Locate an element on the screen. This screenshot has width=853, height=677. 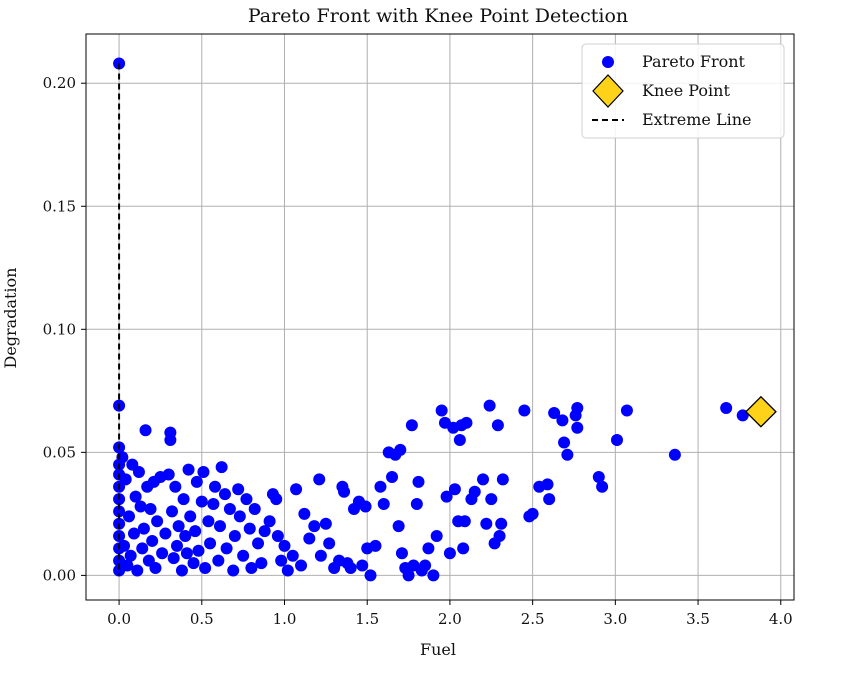
x-tick-label: 2.5 is located at coordinates (533, 619).